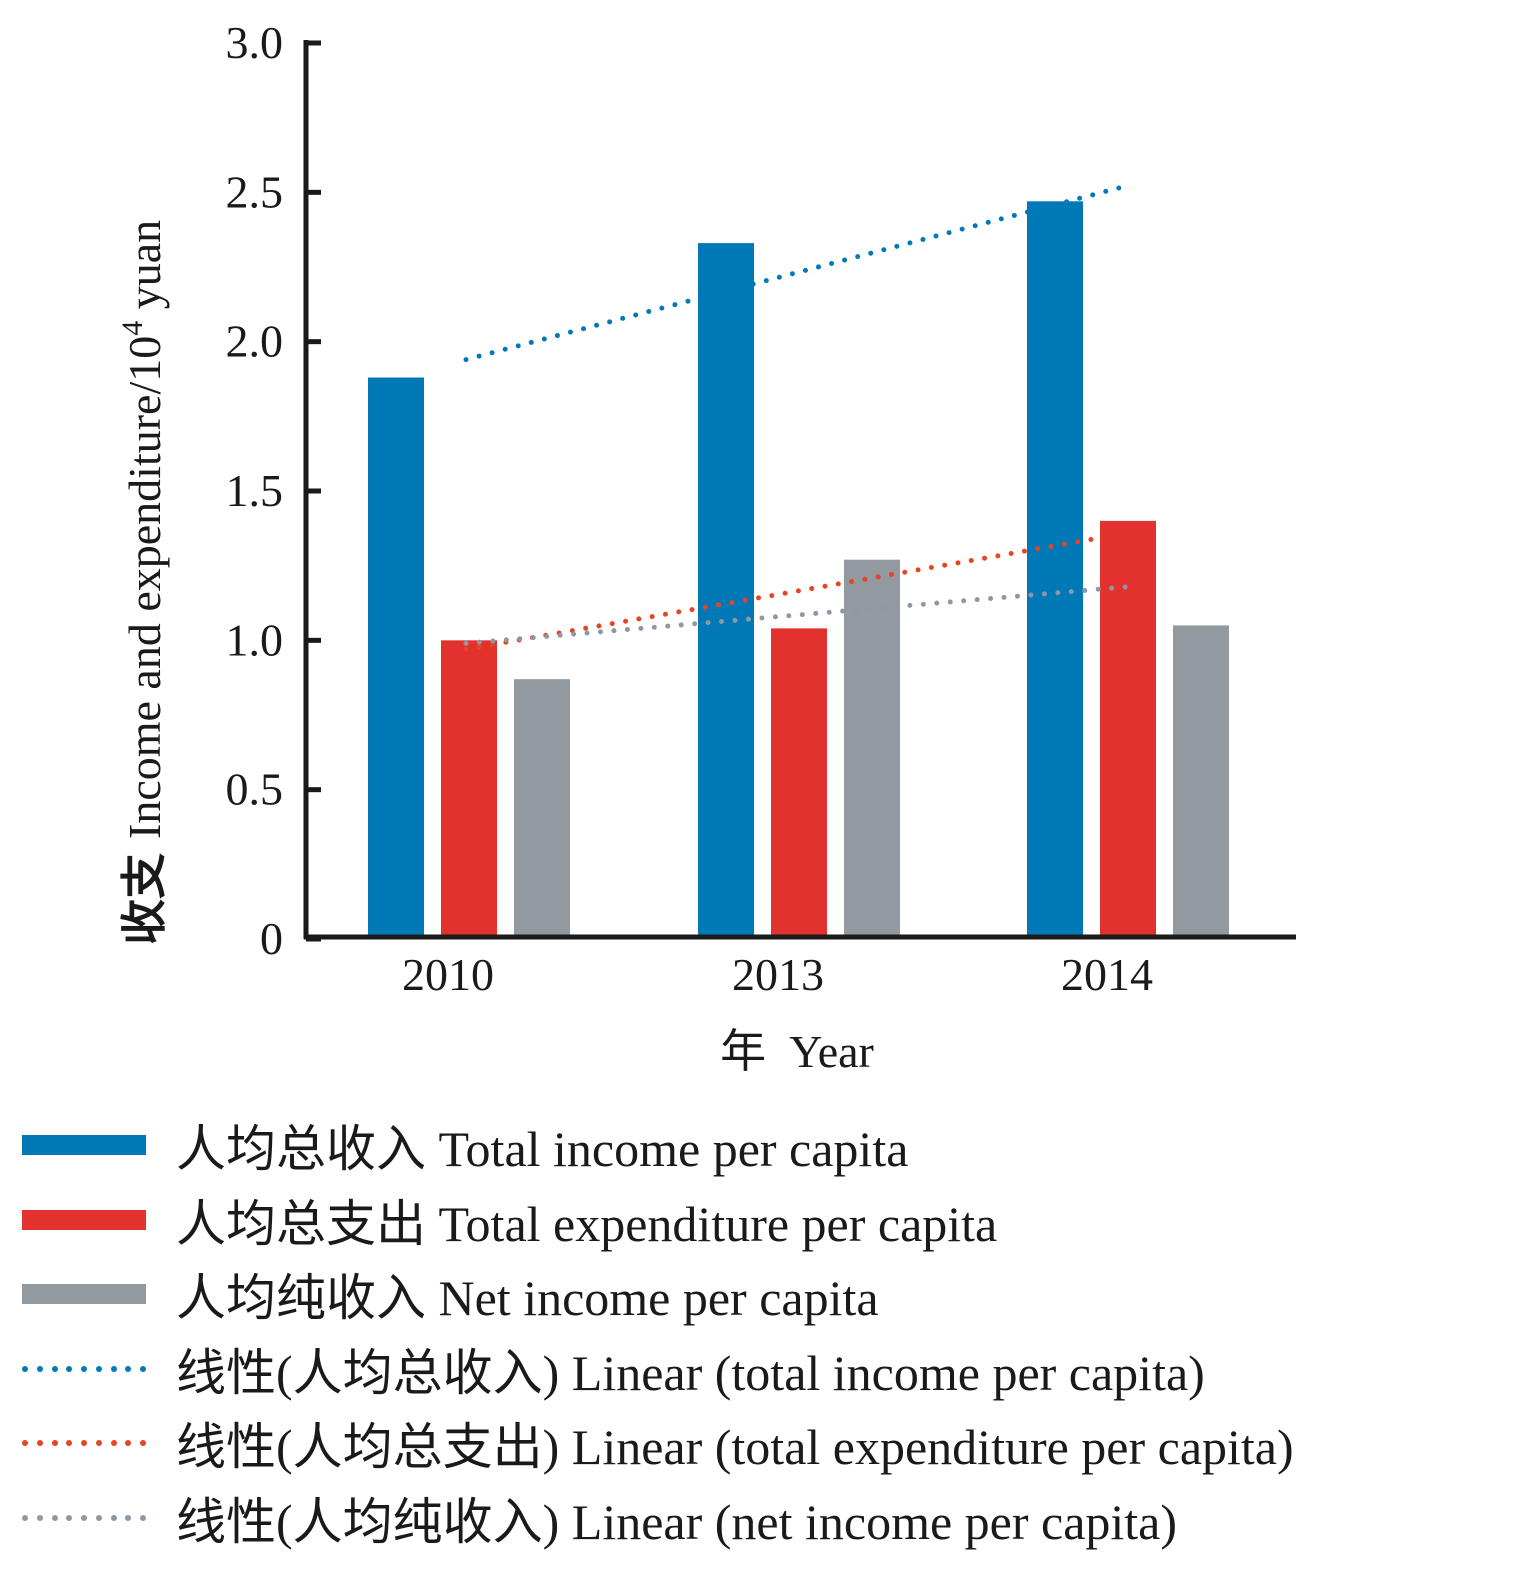  Describe the element at coordinates (255, 789) in the screenshot. I see `y-tick-label: 0.5` at that location.